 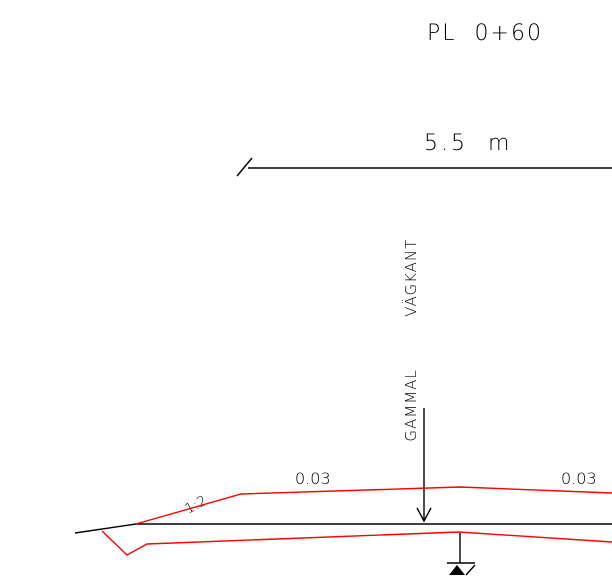 I want to click on new-road-section, so click(x=356, y=521).